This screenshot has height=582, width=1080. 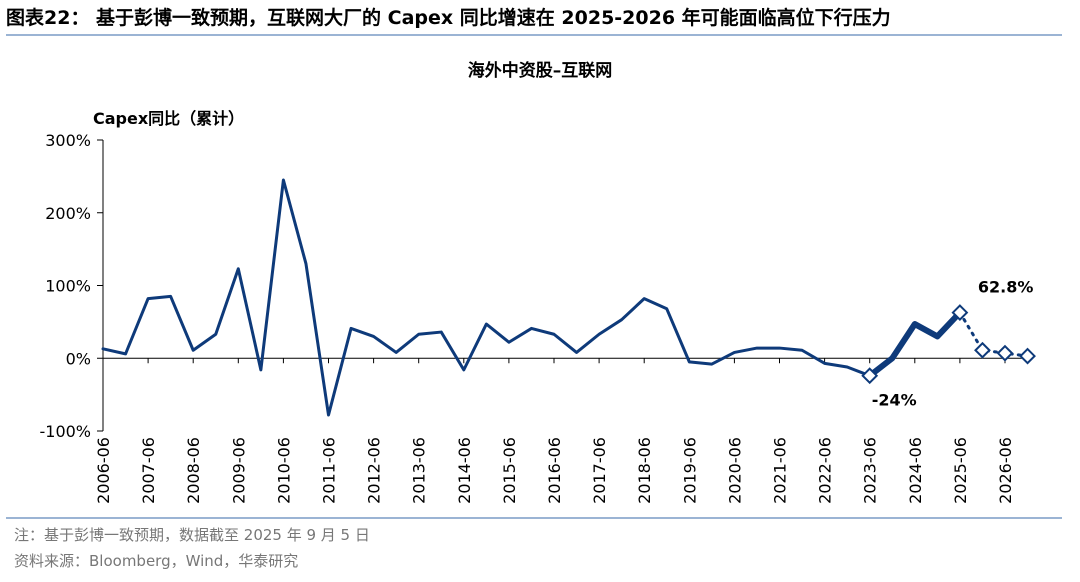 I want to click on y-tick-label: 300%, so click(x=68, y=140).